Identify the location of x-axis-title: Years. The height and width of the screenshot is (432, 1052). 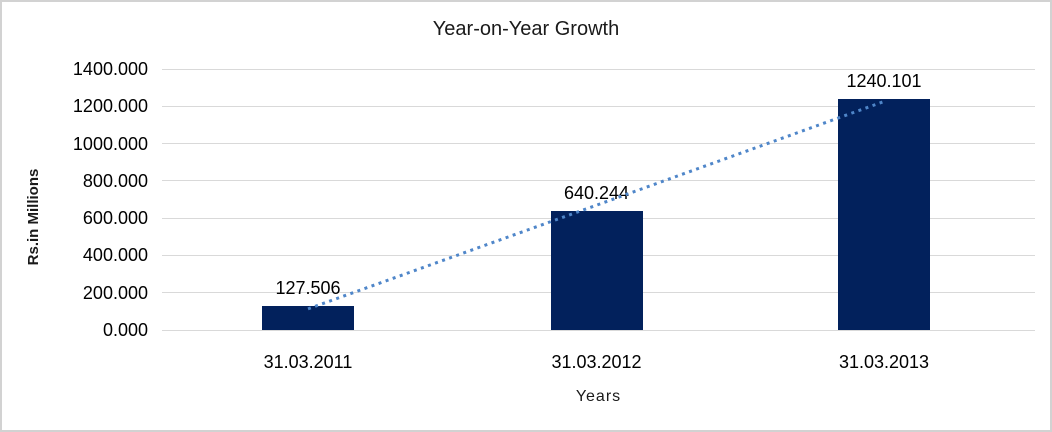
(598, 396).